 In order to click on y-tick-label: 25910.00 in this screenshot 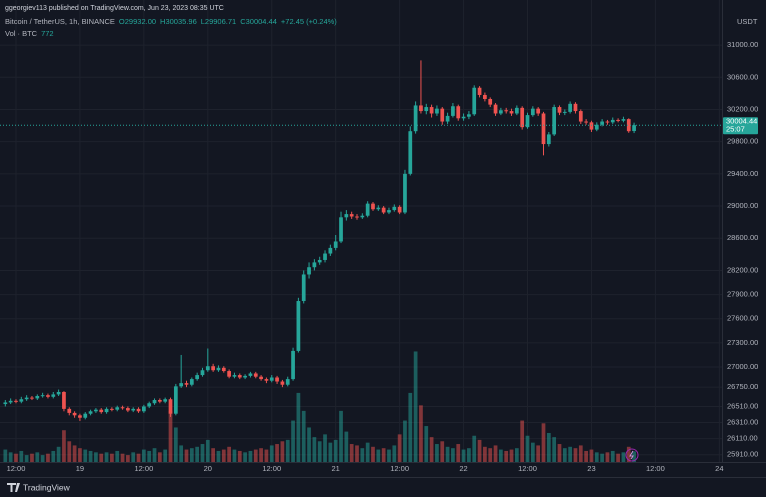, I will do `click(742, 454)`.